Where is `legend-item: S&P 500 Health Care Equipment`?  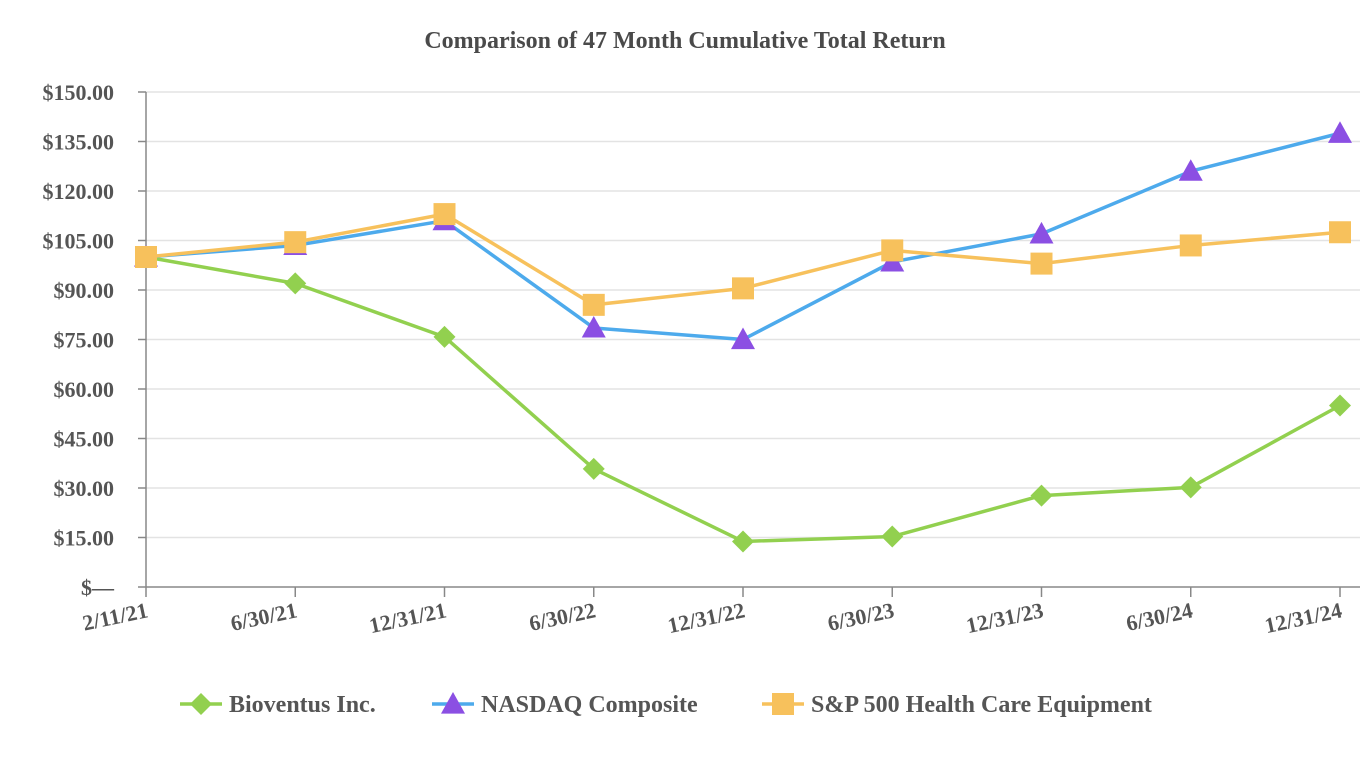
legend-item: S&P 500 Health Care Equipment is located at coordinates (957, 705).